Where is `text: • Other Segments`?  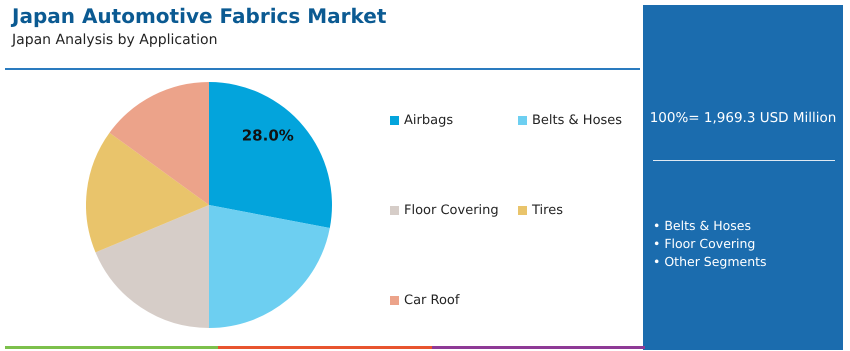
text: • Other Segments is located at coordinates (710, 262).